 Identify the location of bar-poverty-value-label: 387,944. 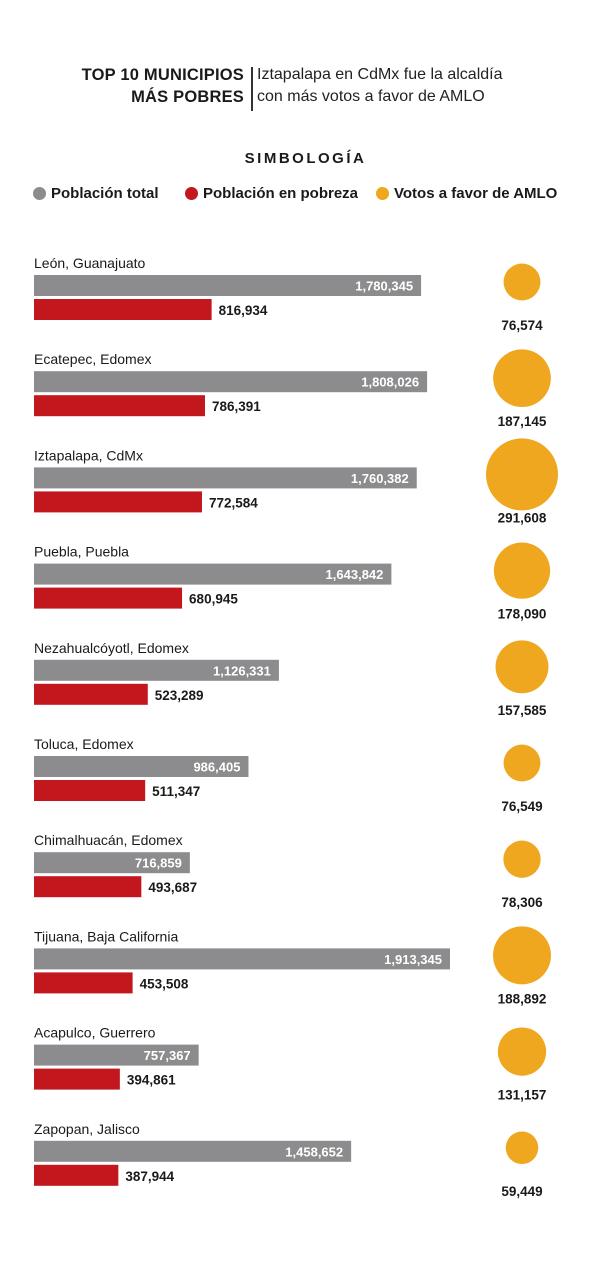
(149, 1176).